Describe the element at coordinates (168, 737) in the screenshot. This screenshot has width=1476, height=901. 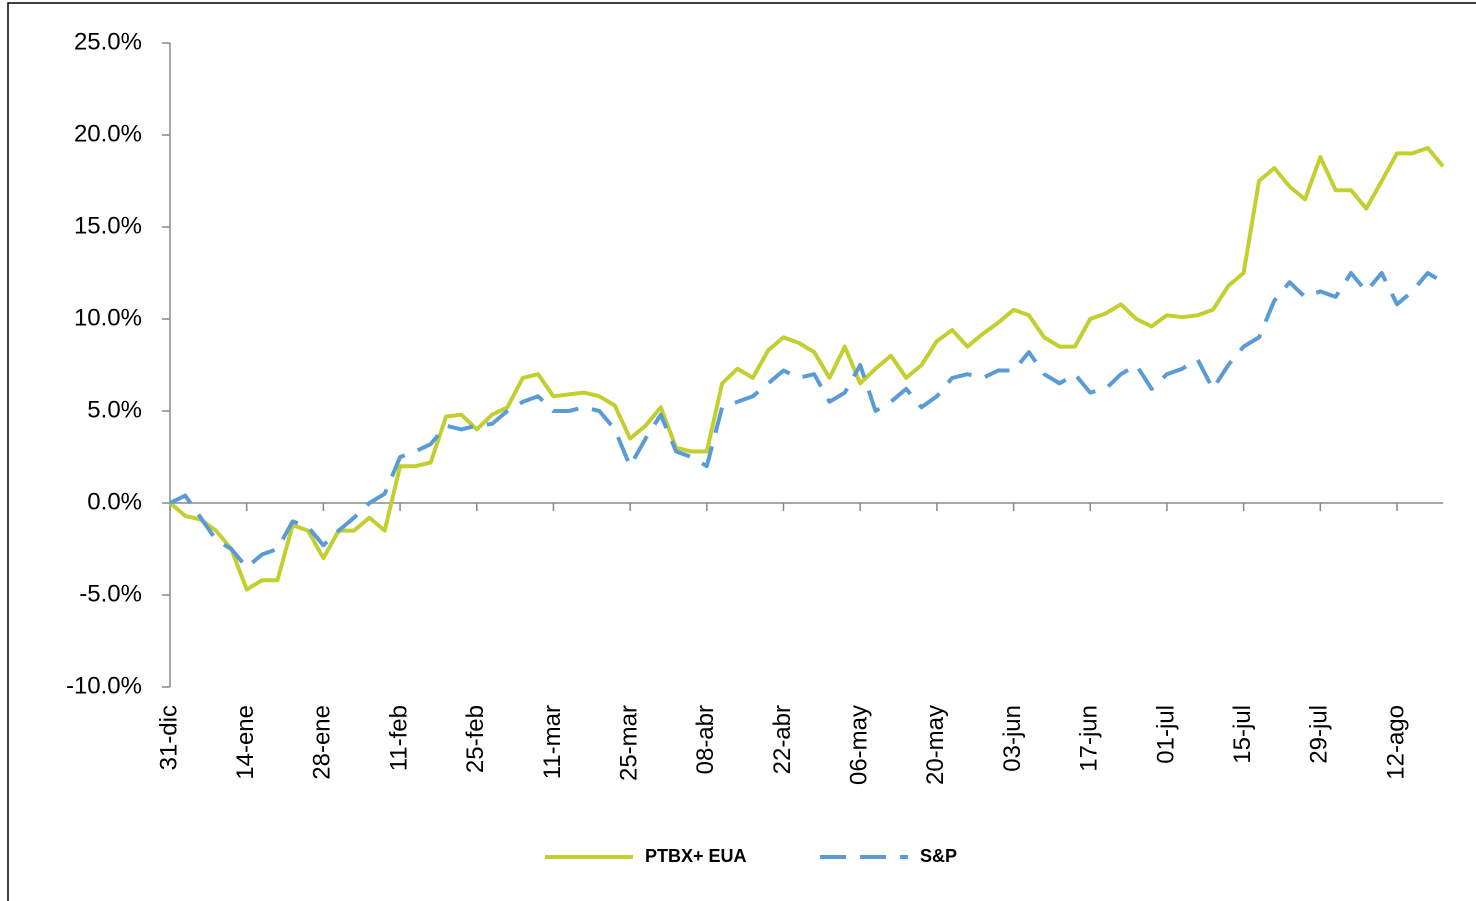
I see `x-tick-label: 31-dic` at that location.